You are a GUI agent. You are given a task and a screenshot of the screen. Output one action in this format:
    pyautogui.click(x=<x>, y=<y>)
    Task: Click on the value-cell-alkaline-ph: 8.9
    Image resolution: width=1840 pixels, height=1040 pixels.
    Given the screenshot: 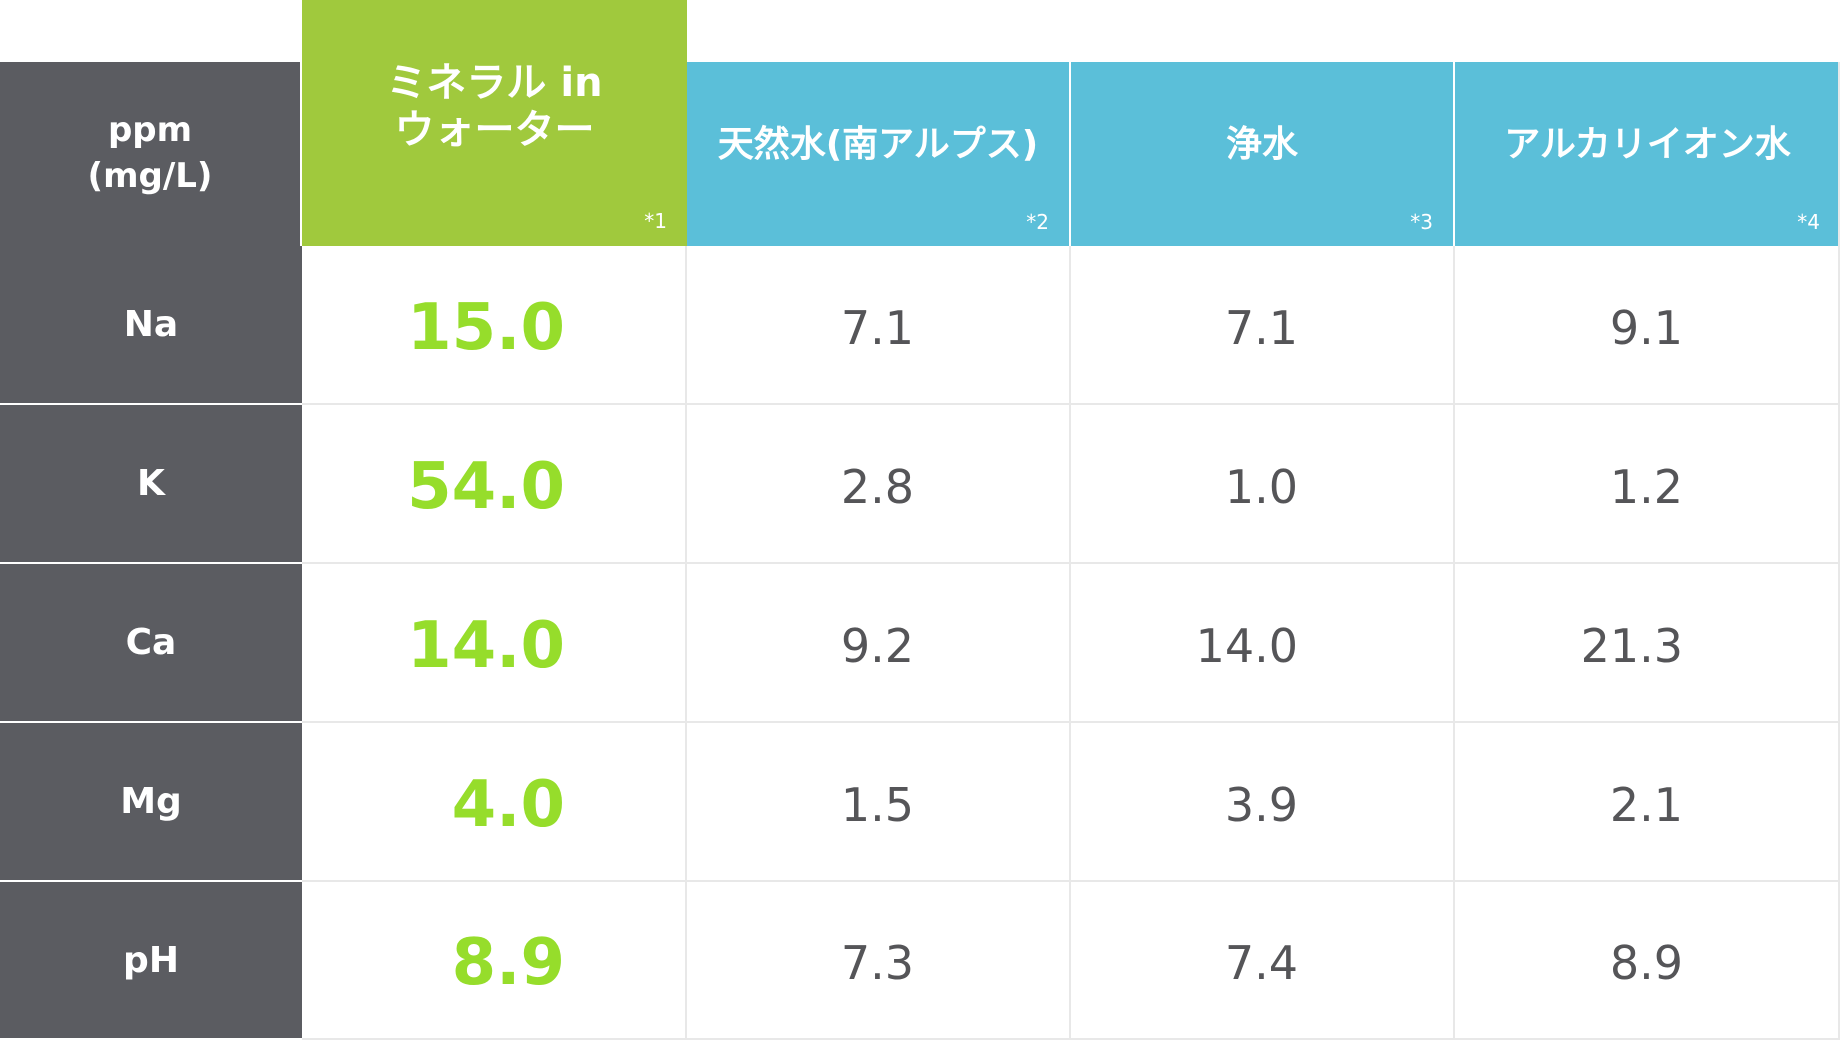 What is the action you would take?
    pyautogui.click(x=1647, y=961)
    